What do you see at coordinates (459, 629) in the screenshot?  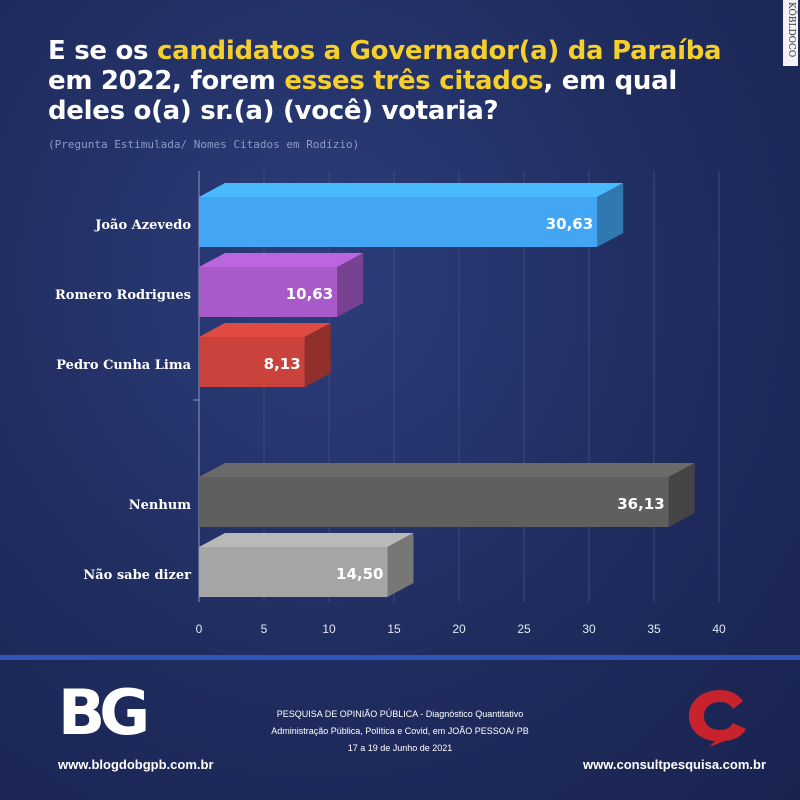 I see `x-tick-label: 20` at bounding box center [459, 629].